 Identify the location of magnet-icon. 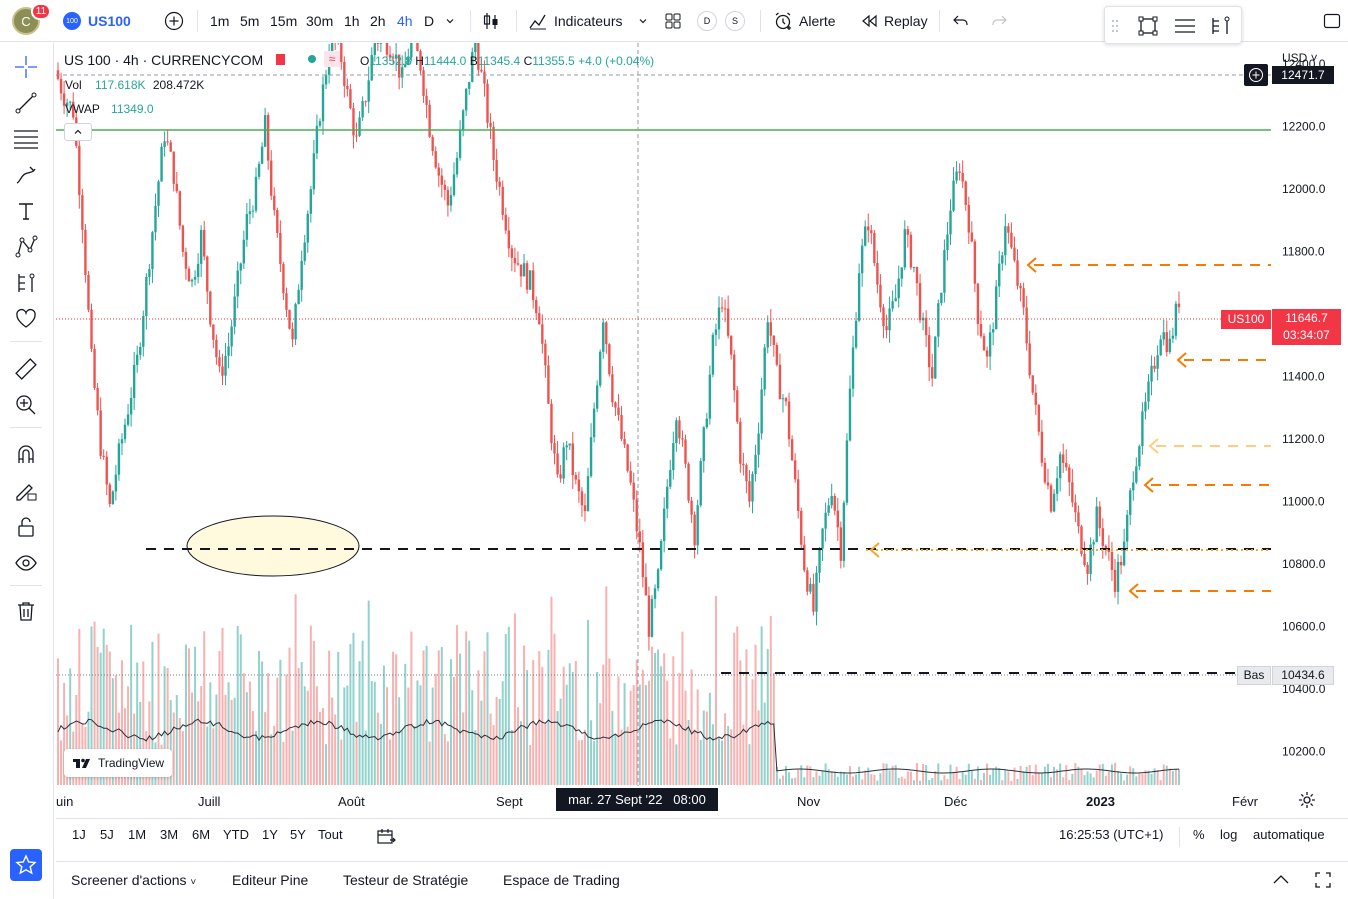
(26, 455).